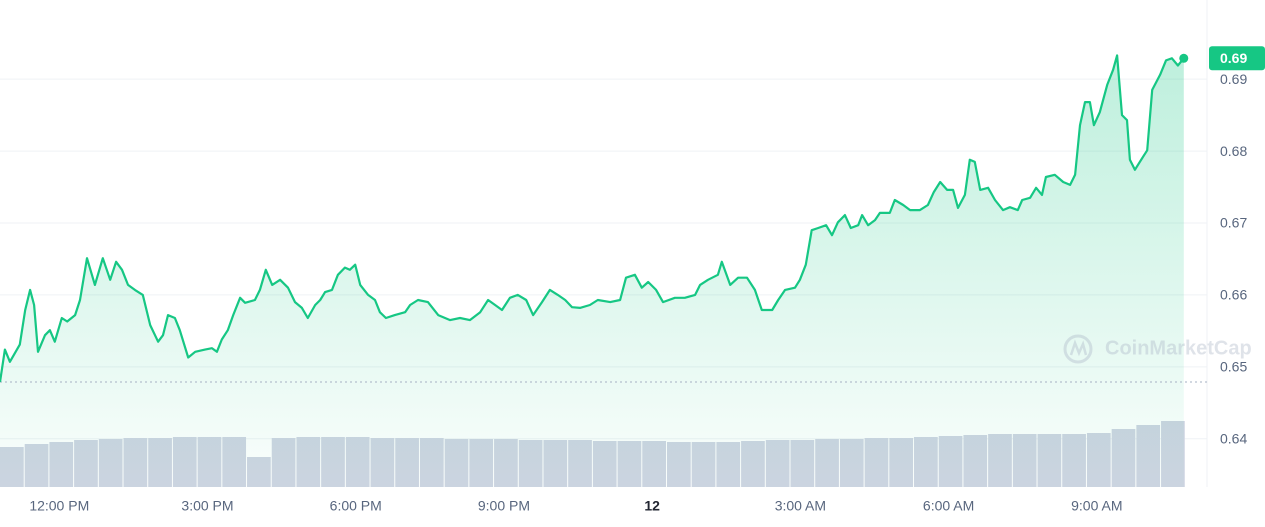 The width and height of the screenshot is (1265, 527). What do you see at coordinates (1233, 367) in the screenshot?
I see `y-tick-label: 0.65` at bounding box center [1233, 367].